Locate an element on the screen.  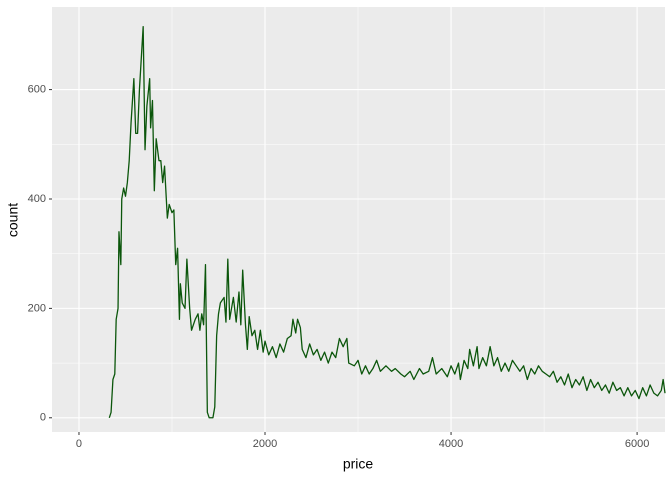
y-tick-label: 0 is located at coordinates (43, 418).